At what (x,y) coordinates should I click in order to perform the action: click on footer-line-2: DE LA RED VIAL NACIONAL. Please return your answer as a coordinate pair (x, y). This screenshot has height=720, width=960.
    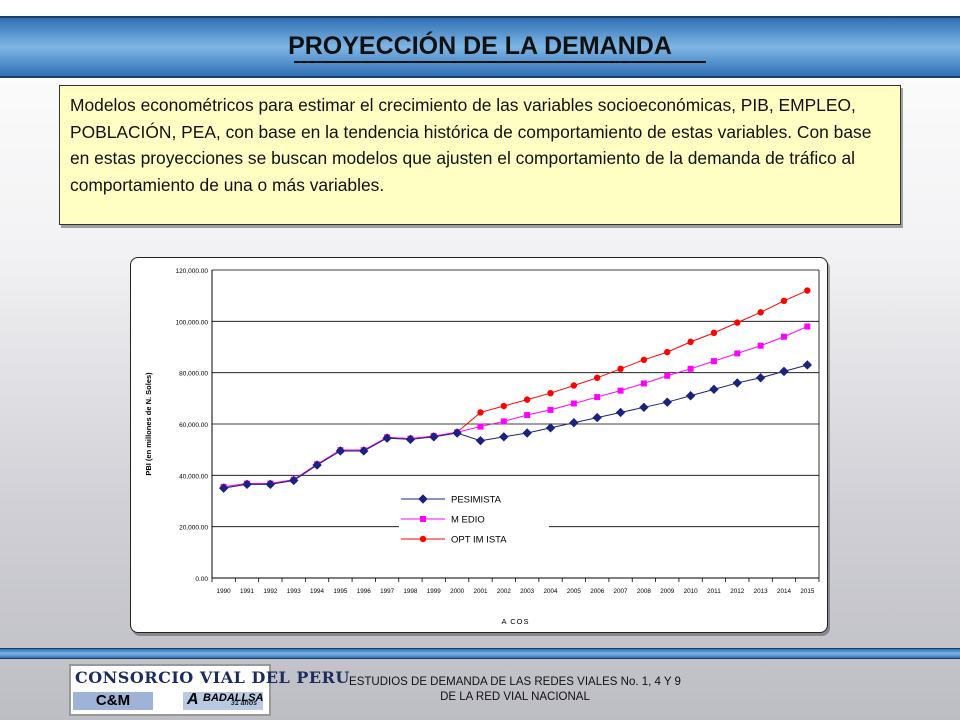
    Looking at the image, I should click on (515, 697).